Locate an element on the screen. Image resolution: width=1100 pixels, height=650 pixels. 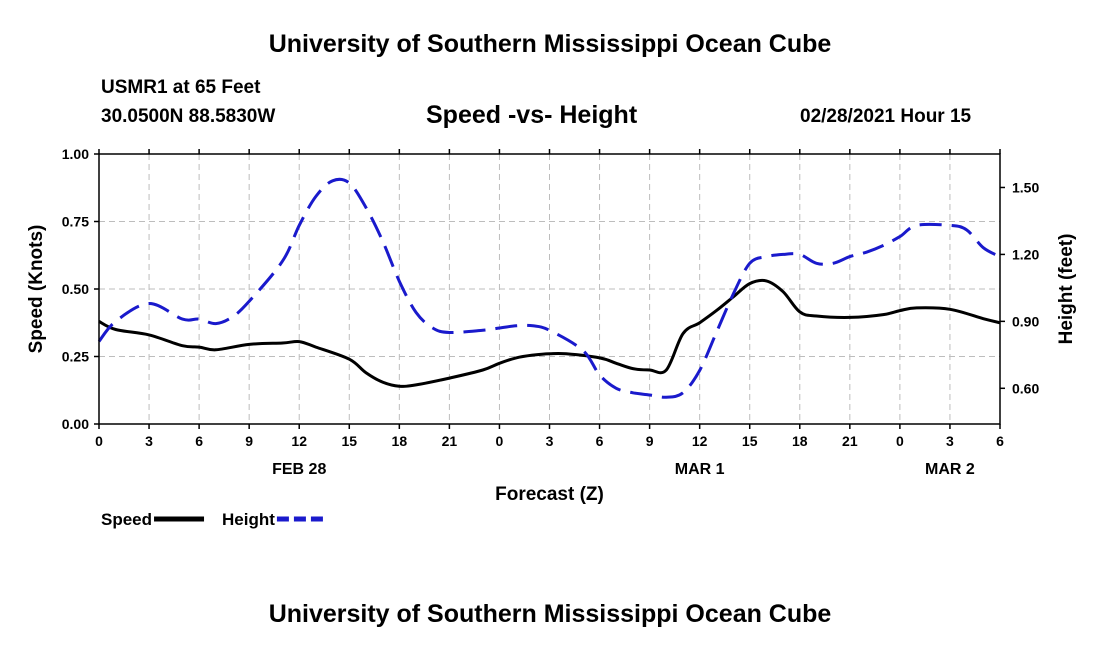
y2-tick-label: 0.90 is located at coordinates (1025, 321).